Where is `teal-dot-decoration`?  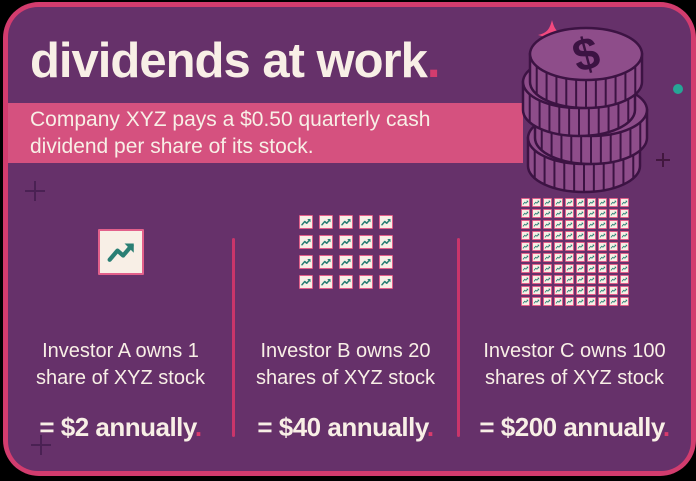 teal-dot-decoration is located at coordinates (678, 89).